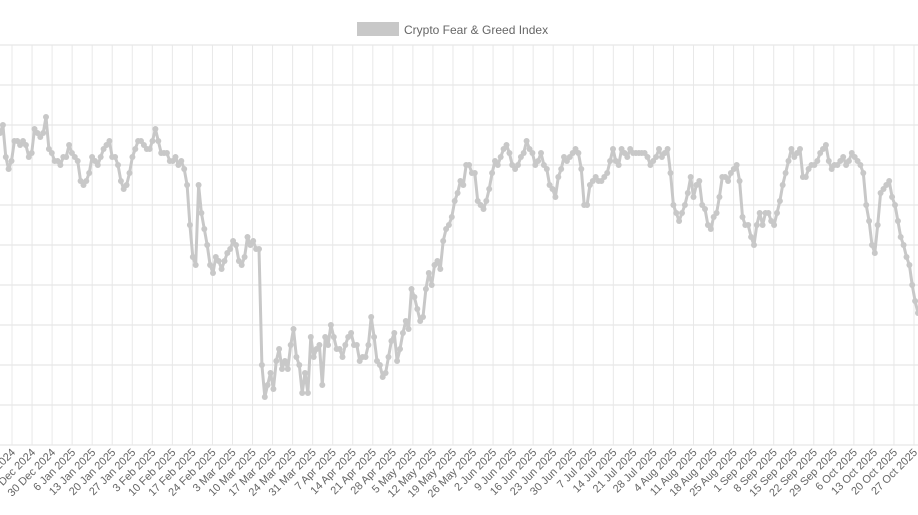 The width and height of the screenshot is (918, 515). I want to click on chart-legend: Crypto Fear & Greed Index, so click(452, 29).